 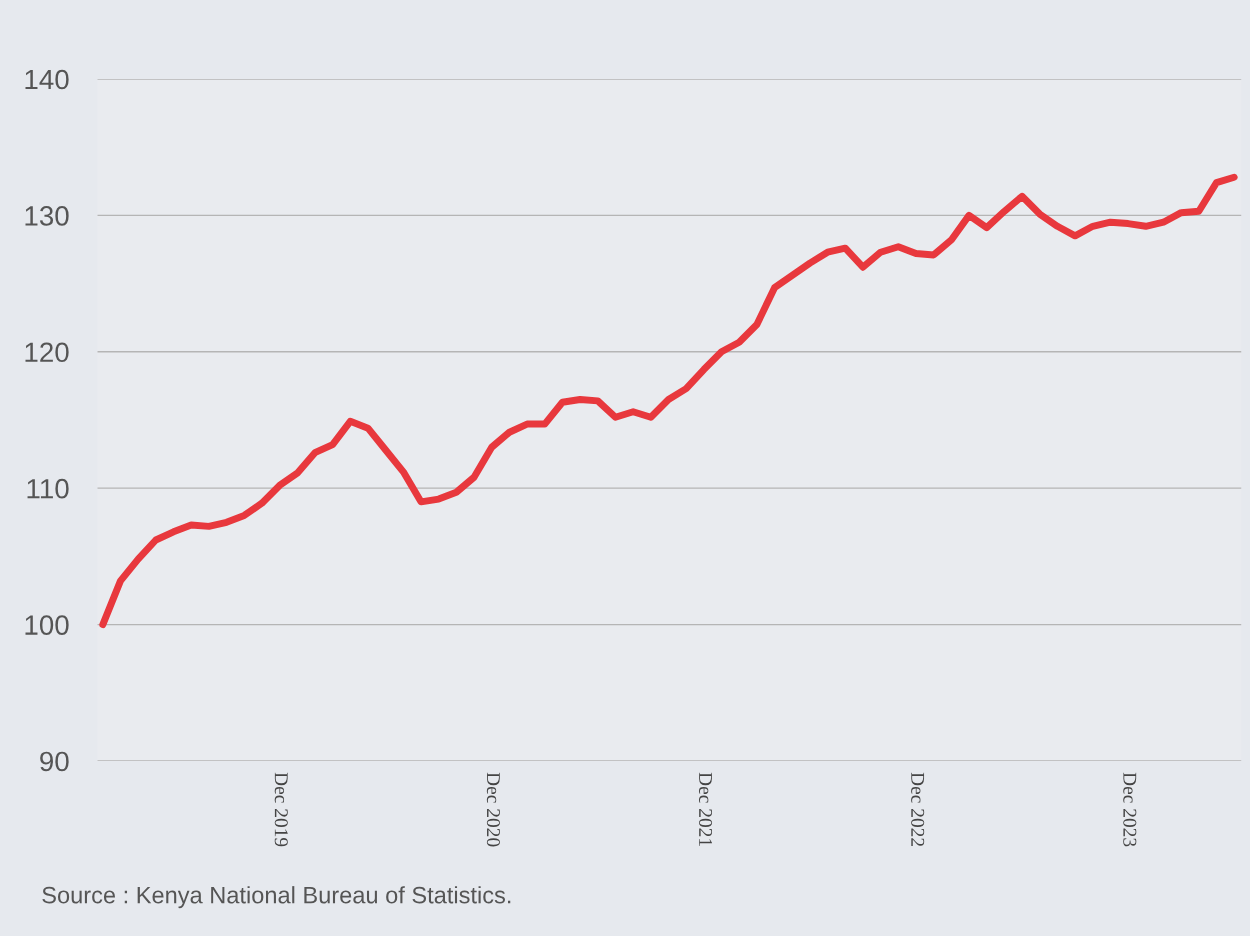 I want to click on y-tick-label: 100, so click(x=47, y=625).